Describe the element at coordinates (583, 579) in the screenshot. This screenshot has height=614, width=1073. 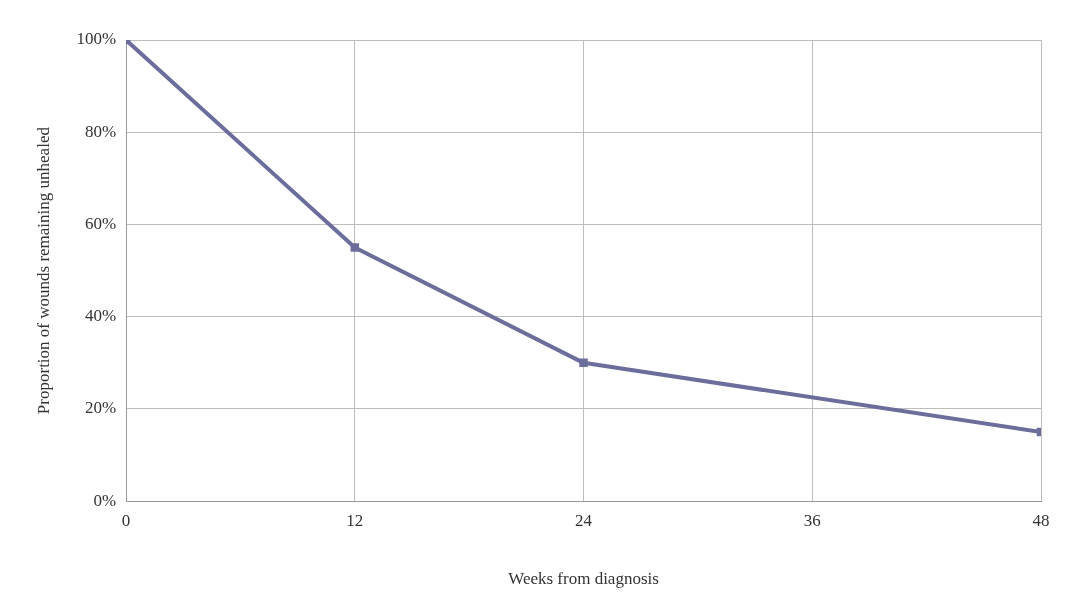
I see `x-axis-title: Weeks from diagnosis` at that location.